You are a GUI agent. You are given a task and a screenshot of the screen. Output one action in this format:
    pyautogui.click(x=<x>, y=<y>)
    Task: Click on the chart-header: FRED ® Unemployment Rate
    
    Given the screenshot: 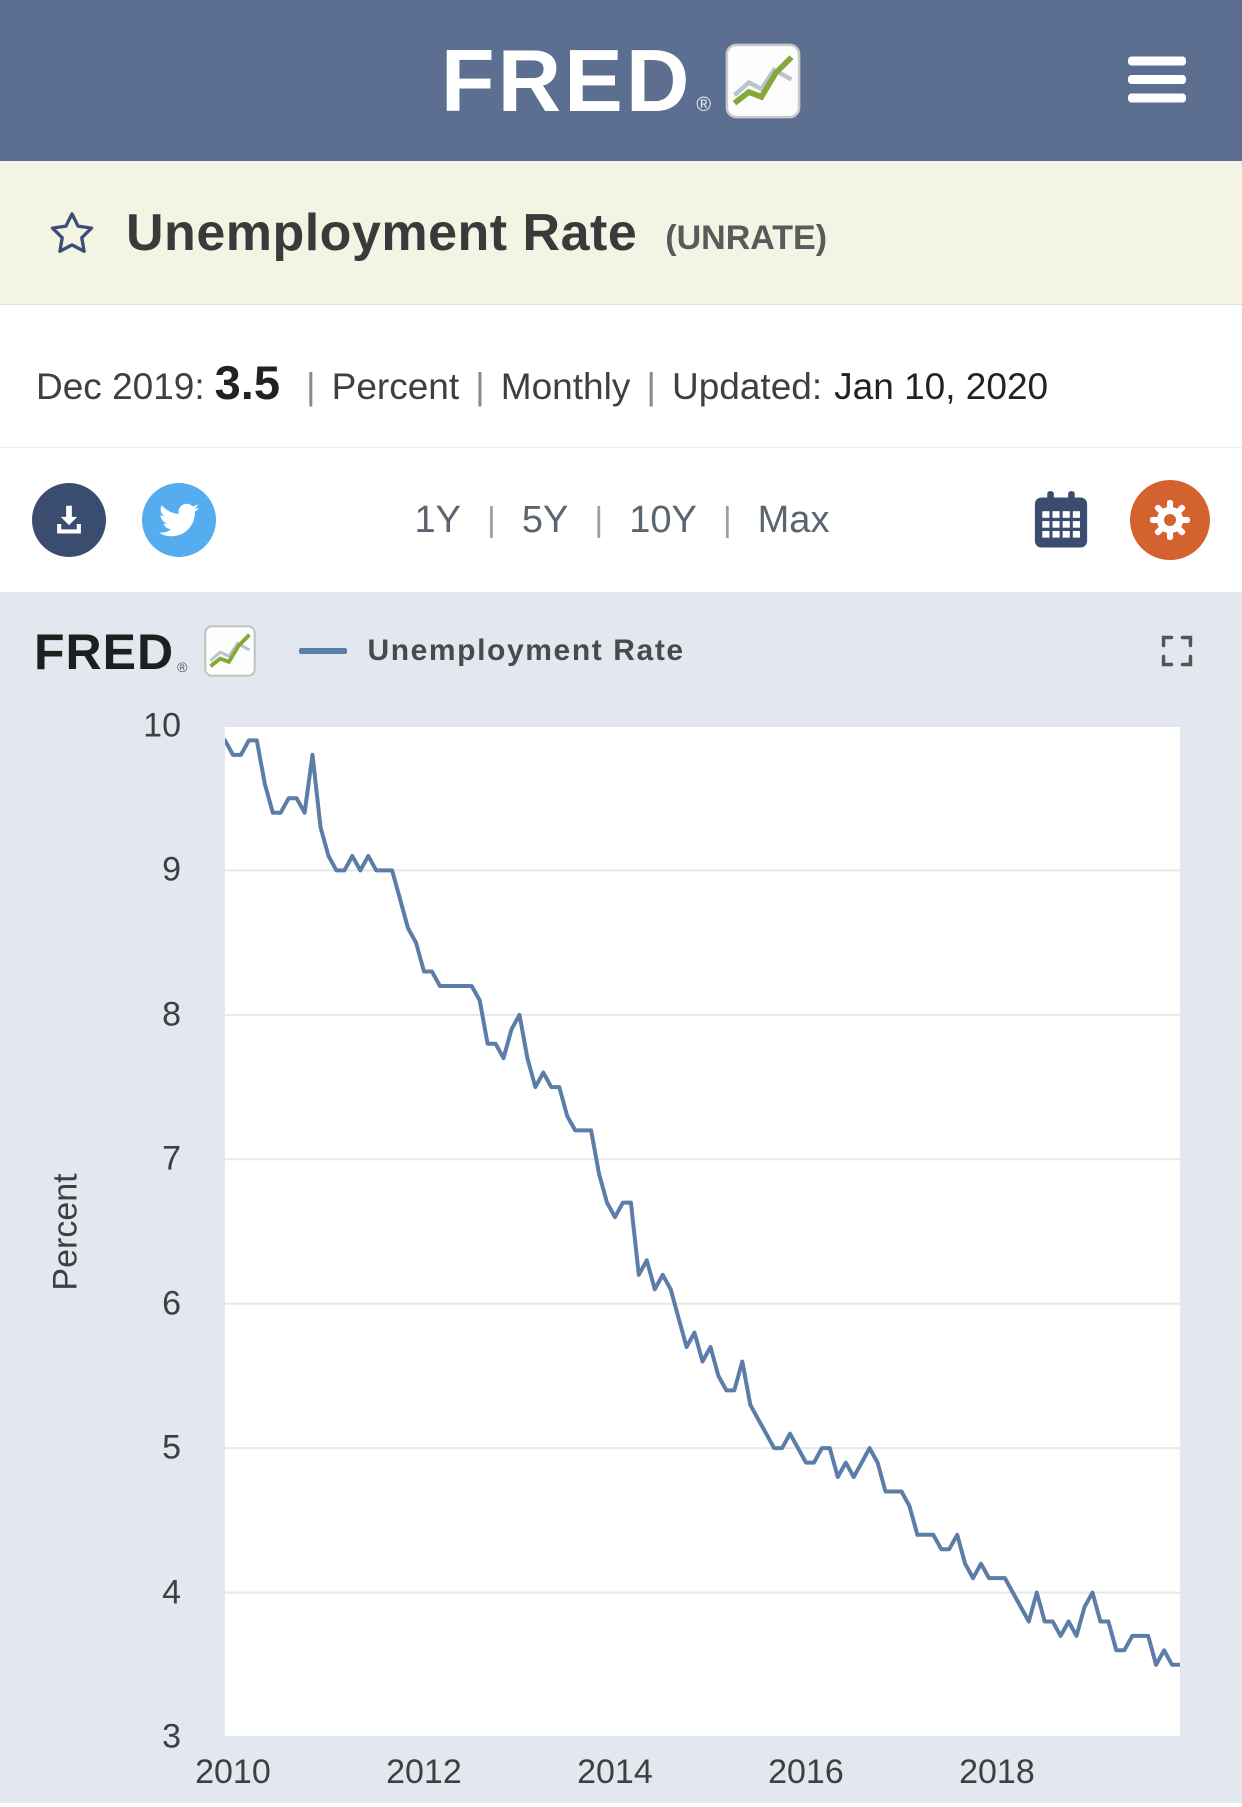 What is the action you would take?
    pyautogui.click(x=621, y=651)
    